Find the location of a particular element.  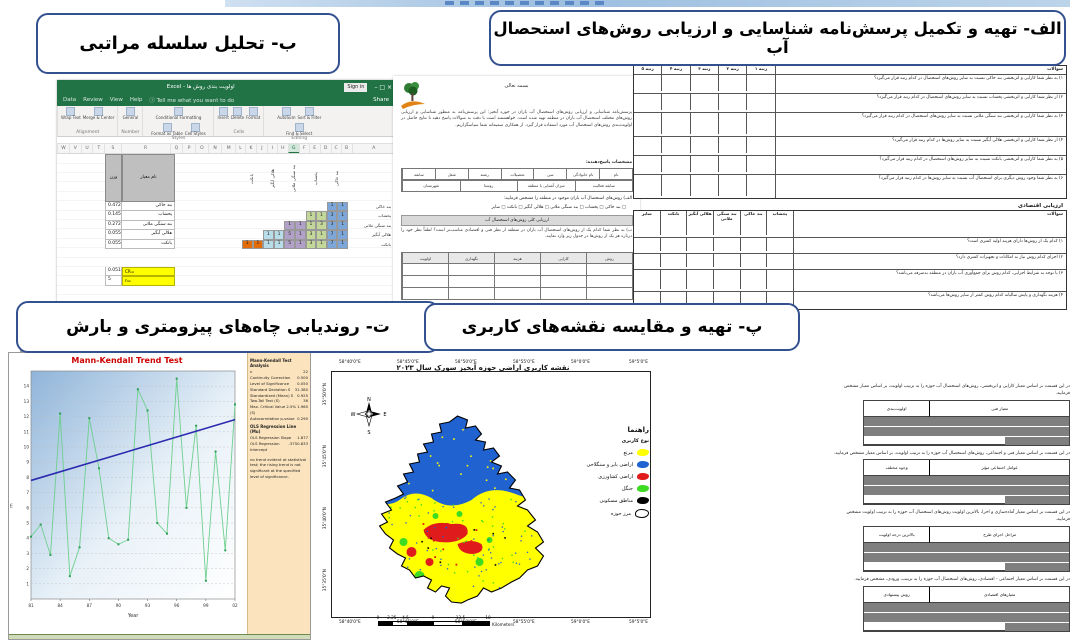

excel-column-header-J: J is located at coordinates (261, 148).